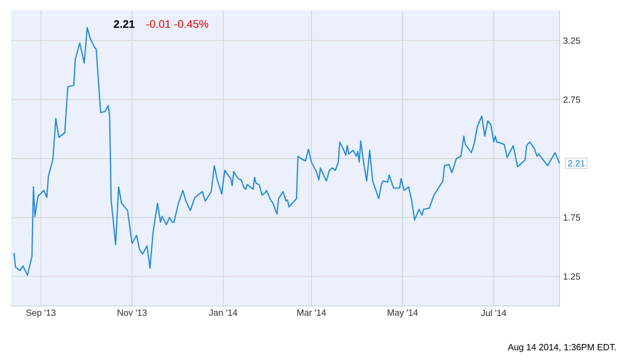 This screenshot has height=362, width=635. Describe the element at coordinates (311, 313) in the screenshot. I see `x-tick-label: Mar '14` at that location.